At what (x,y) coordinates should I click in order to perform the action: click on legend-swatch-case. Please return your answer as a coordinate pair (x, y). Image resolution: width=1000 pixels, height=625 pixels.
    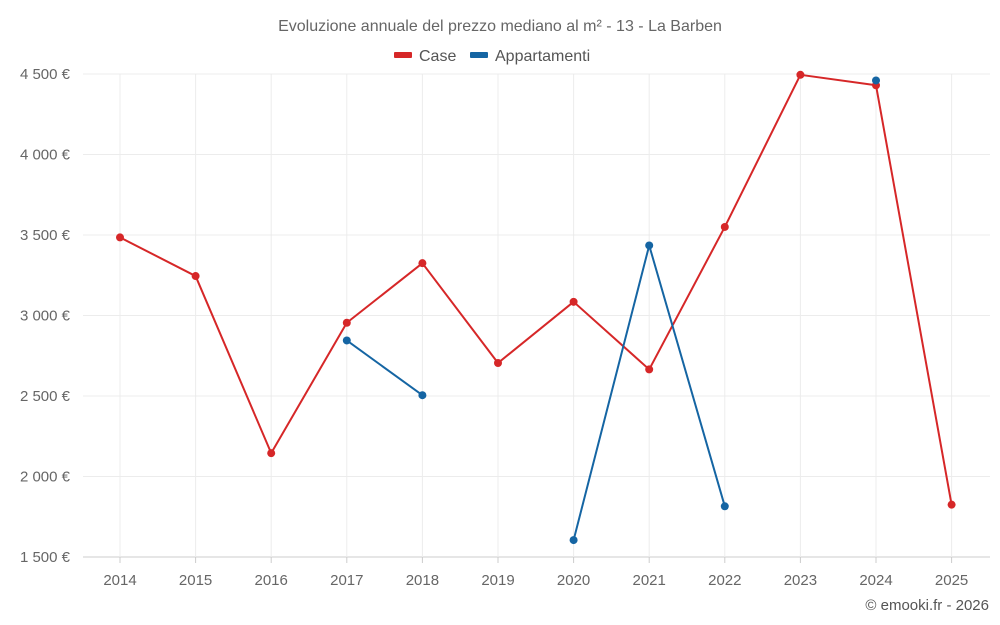
    Looking at the image, I should click on (403, 55).